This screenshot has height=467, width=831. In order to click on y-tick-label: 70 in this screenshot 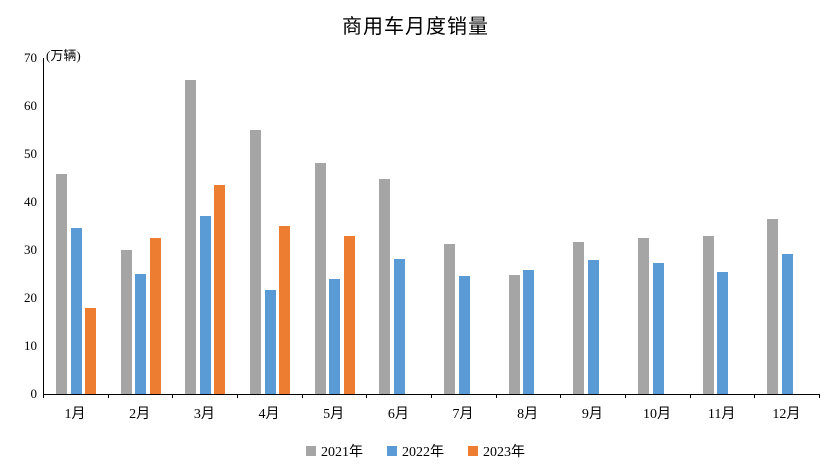, I will do `click(30, 57)`.